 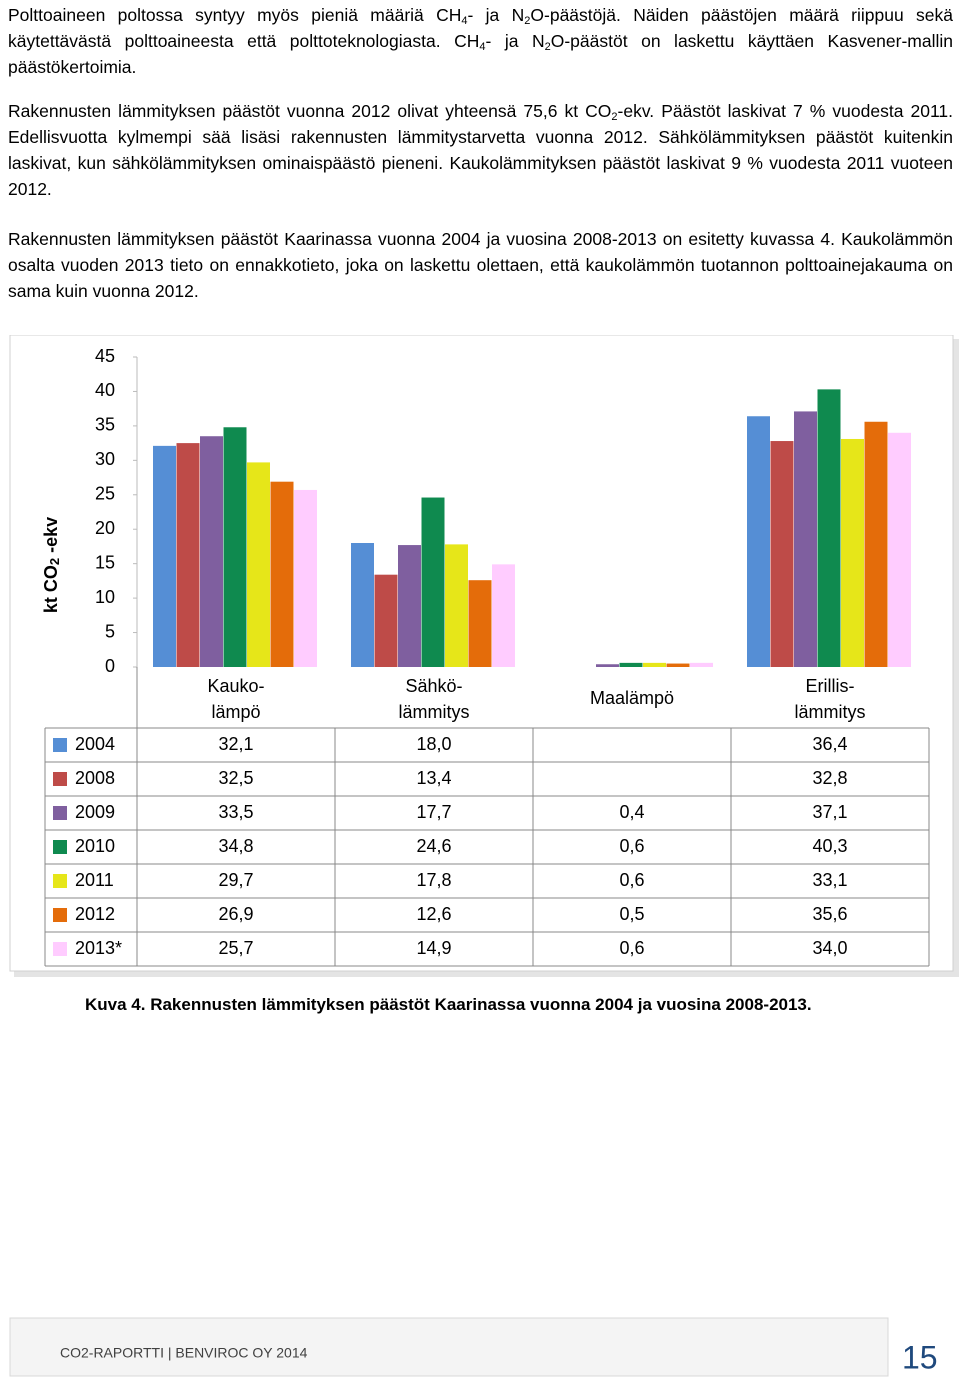 I want to click on page-number: 15, so click(x=920, y=1357).